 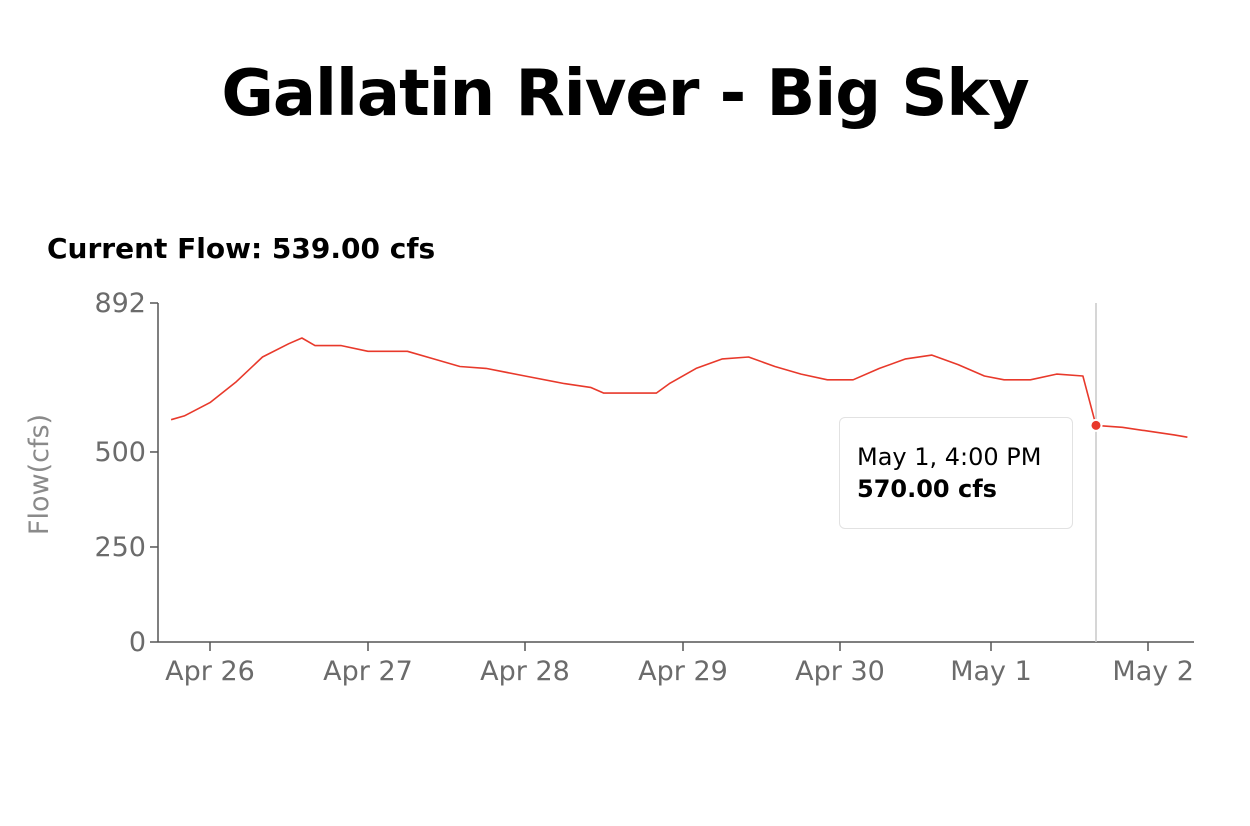 I want to click on x-tick-label: Apr 27, so click(x=368, y=671).